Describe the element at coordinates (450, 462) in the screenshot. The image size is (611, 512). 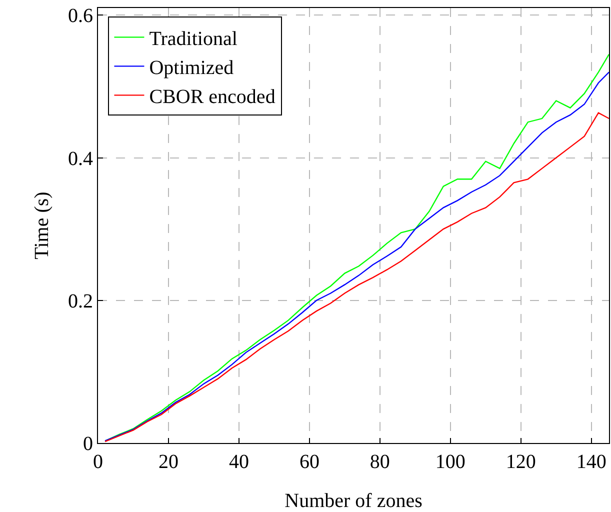
I see `x-tick-label: 100` at that location.